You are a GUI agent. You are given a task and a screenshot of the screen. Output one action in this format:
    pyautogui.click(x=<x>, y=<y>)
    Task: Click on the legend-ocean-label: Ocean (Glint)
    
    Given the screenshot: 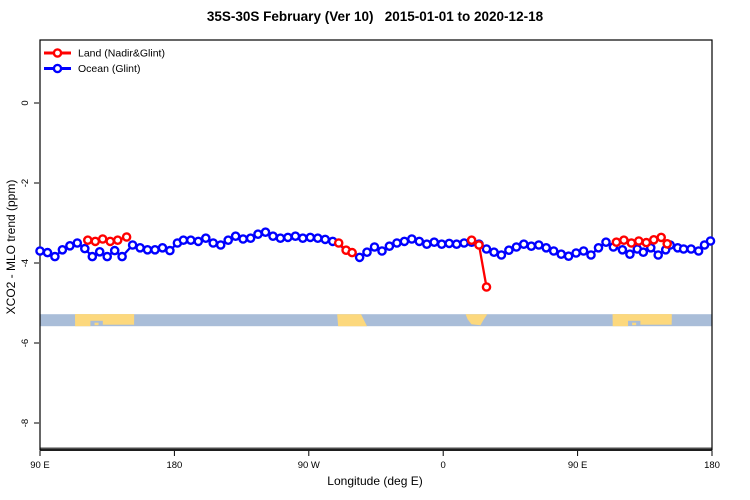 What is the action you would take?
    pyautogui.click(x=109, y=69)
    